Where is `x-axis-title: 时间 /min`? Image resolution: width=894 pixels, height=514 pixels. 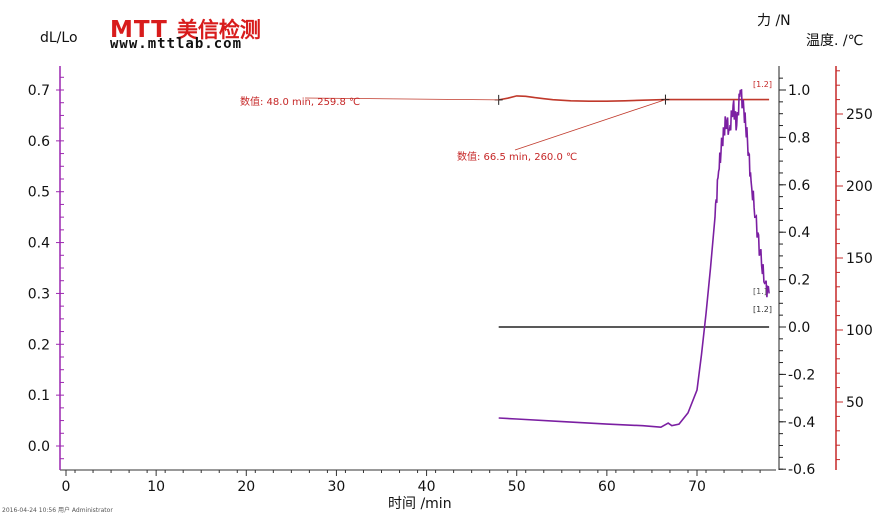
x-axis-title: 时间 /min is located at coordinates (420, 504).